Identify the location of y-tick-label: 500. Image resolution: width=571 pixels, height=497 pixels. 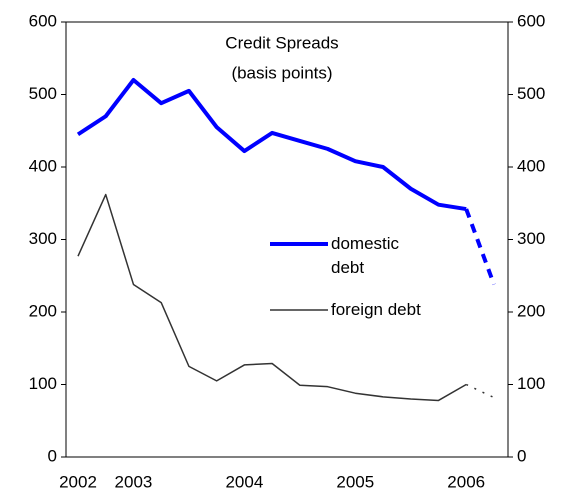
(43, 93).